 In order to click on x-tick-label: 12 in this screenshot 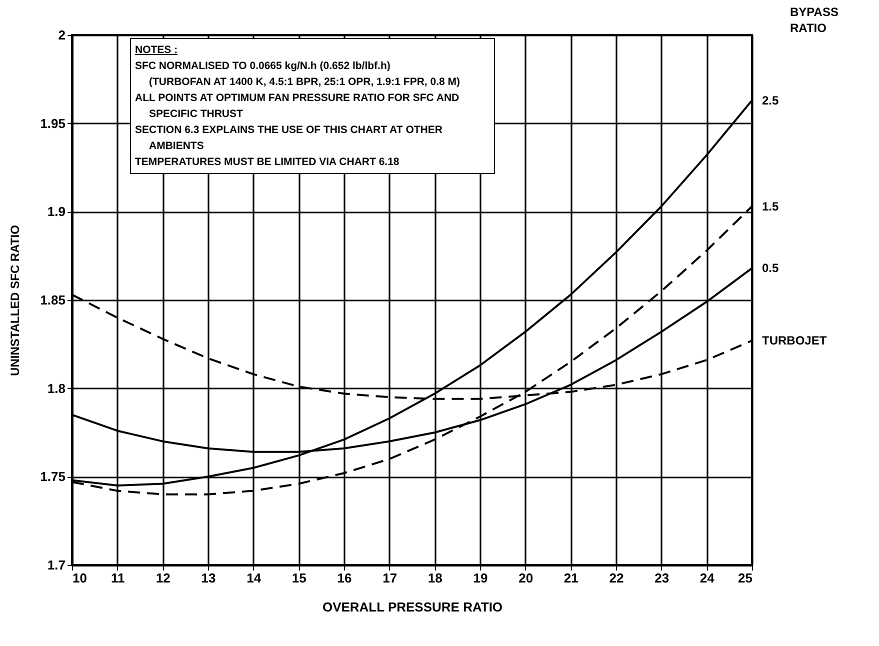, I will do `click(163, 578)`.